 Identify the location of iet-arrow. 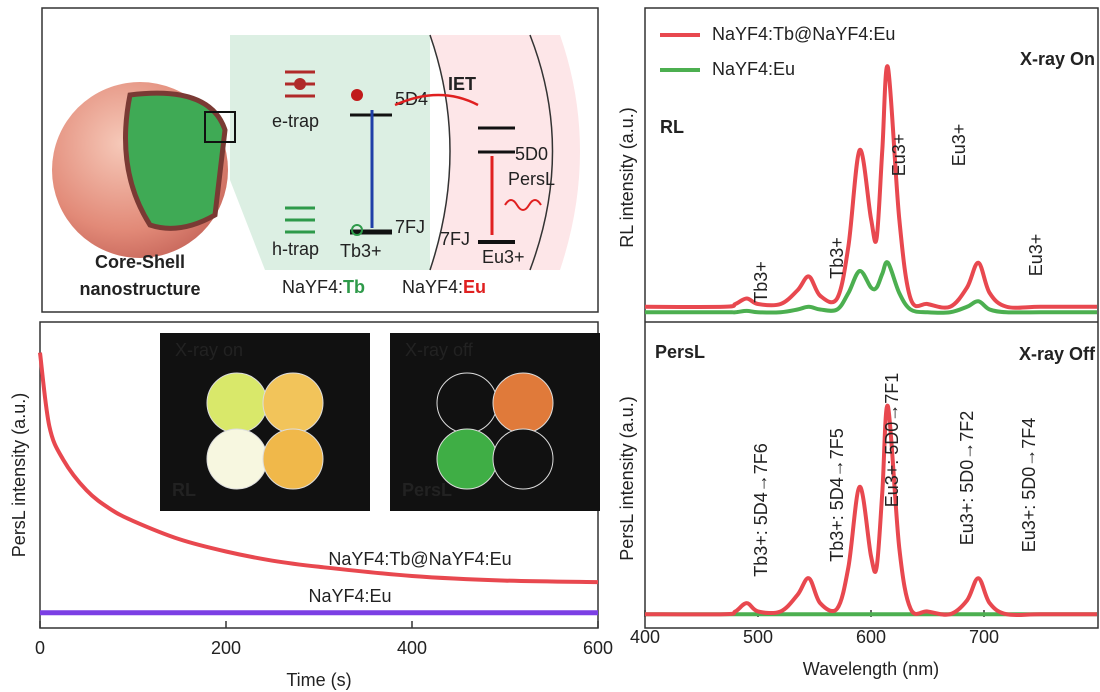
(436, 100).